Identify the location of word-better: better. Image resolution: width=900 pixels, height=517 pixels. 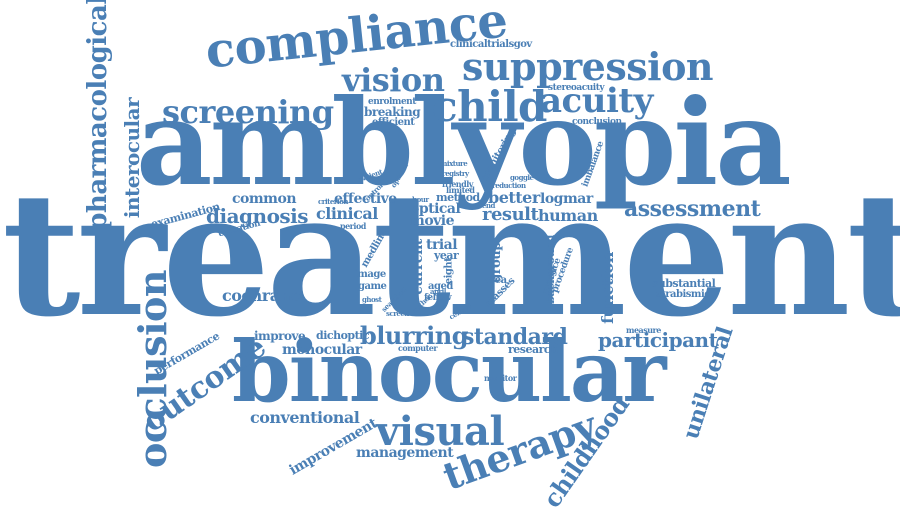
(514, 197).